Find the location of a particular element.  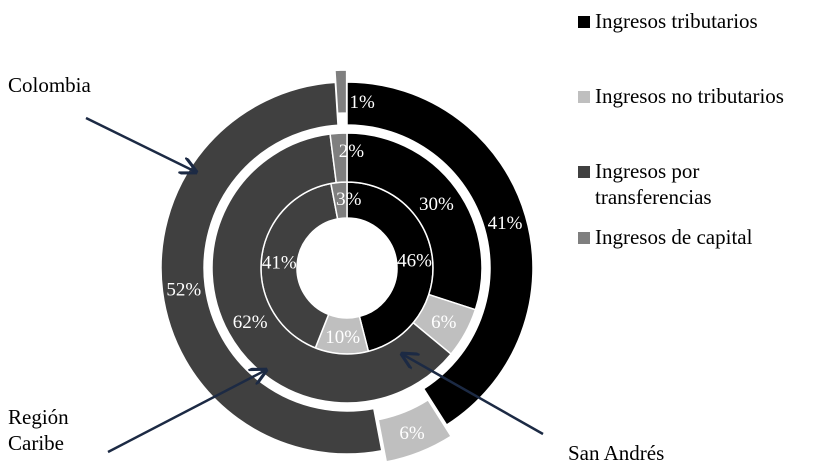

legend-item-transferencias: Ingresos por transferencias is located at coordinates (708, 184).